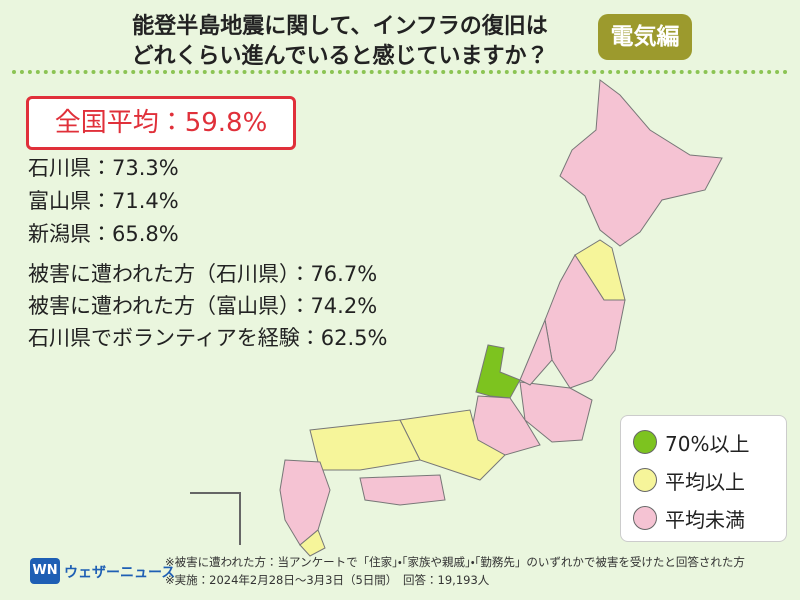 Image resolution: width=800 pixels, height=600 pixels. Describe the element at coordinates (365, 445) in the screenshot. I see `chugoku` at that location.